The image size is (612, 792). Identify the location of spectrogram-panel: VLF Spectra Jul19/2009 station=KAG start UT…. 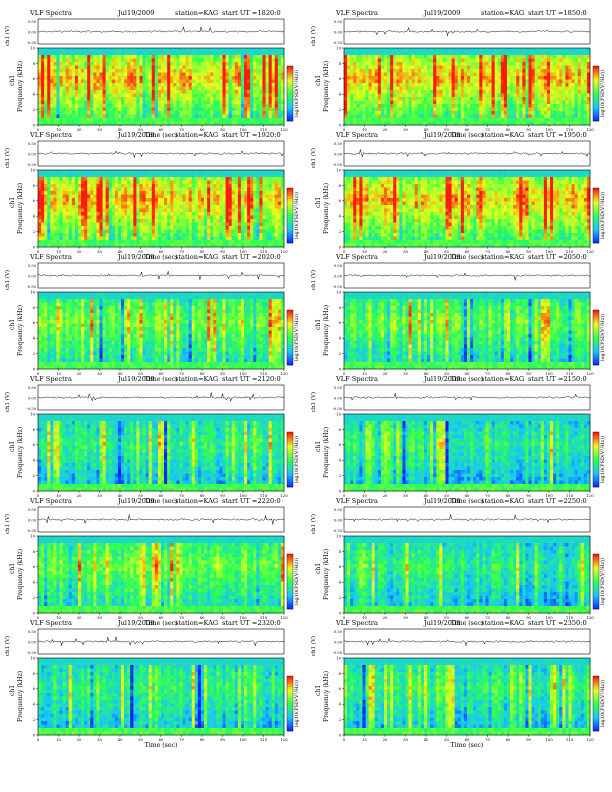
(150, 73).